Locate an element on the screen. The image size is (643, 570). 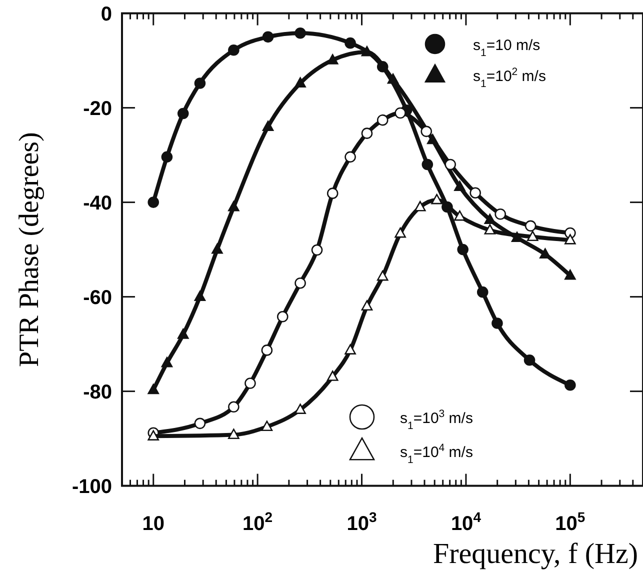
y-tick-label: 0 is located at coordinates (106, 14).